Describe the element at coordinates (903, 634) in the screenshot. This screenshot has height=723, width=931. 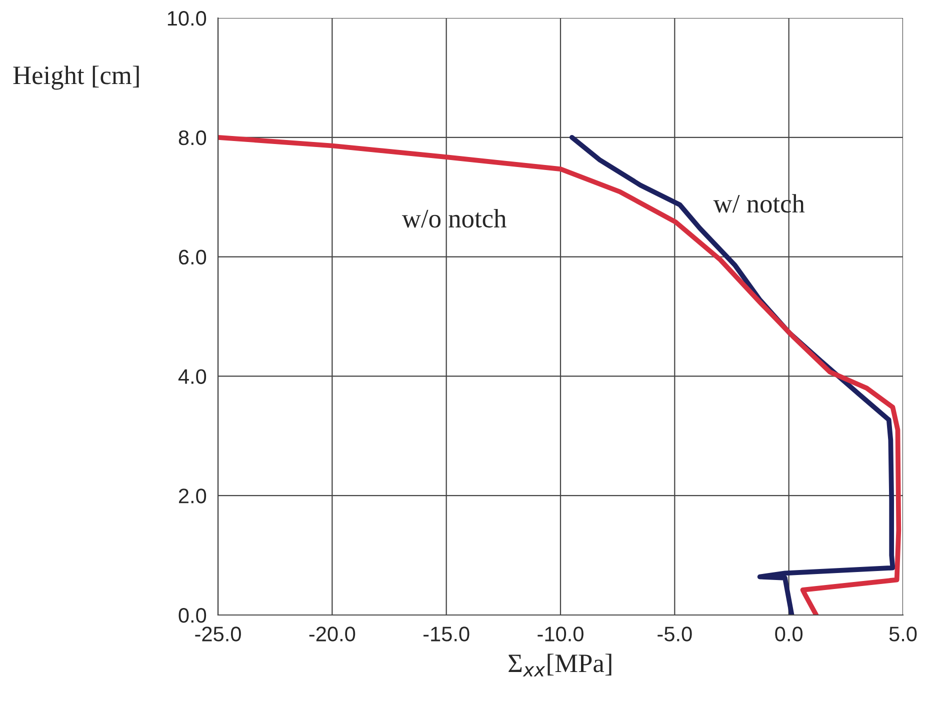
I see `x-tick-label: 5.0` at that location.